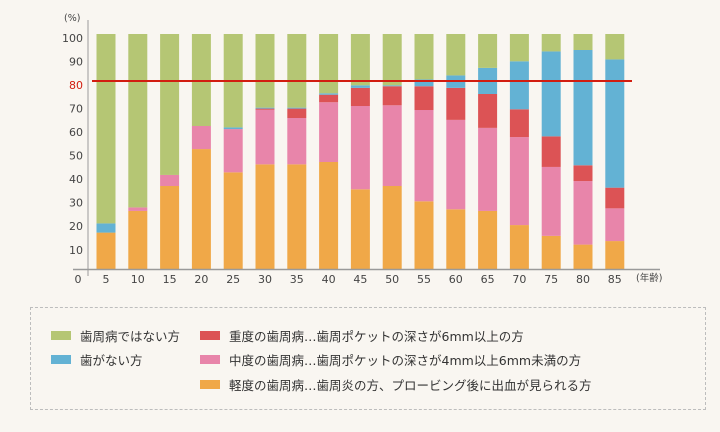 Image resolution: width=720 pixels, height=432 pixels. I want to click on x-tick-label: 60, so click(456, 279).